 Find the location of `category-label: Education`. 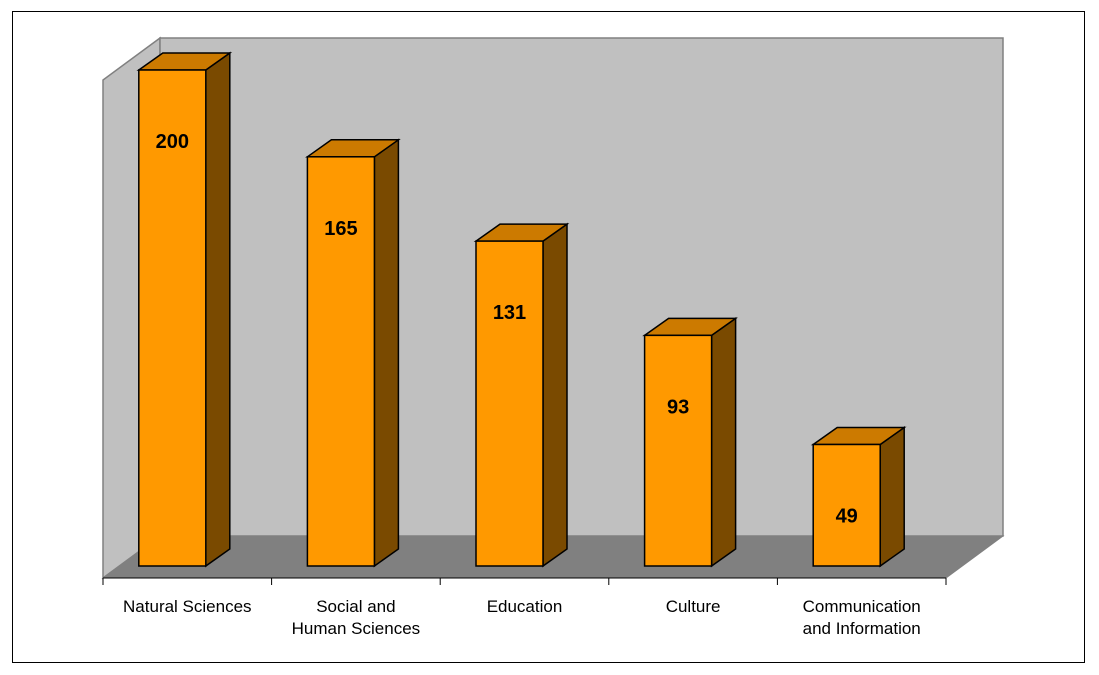

category-label: Education is located at coordinates (525, 606).